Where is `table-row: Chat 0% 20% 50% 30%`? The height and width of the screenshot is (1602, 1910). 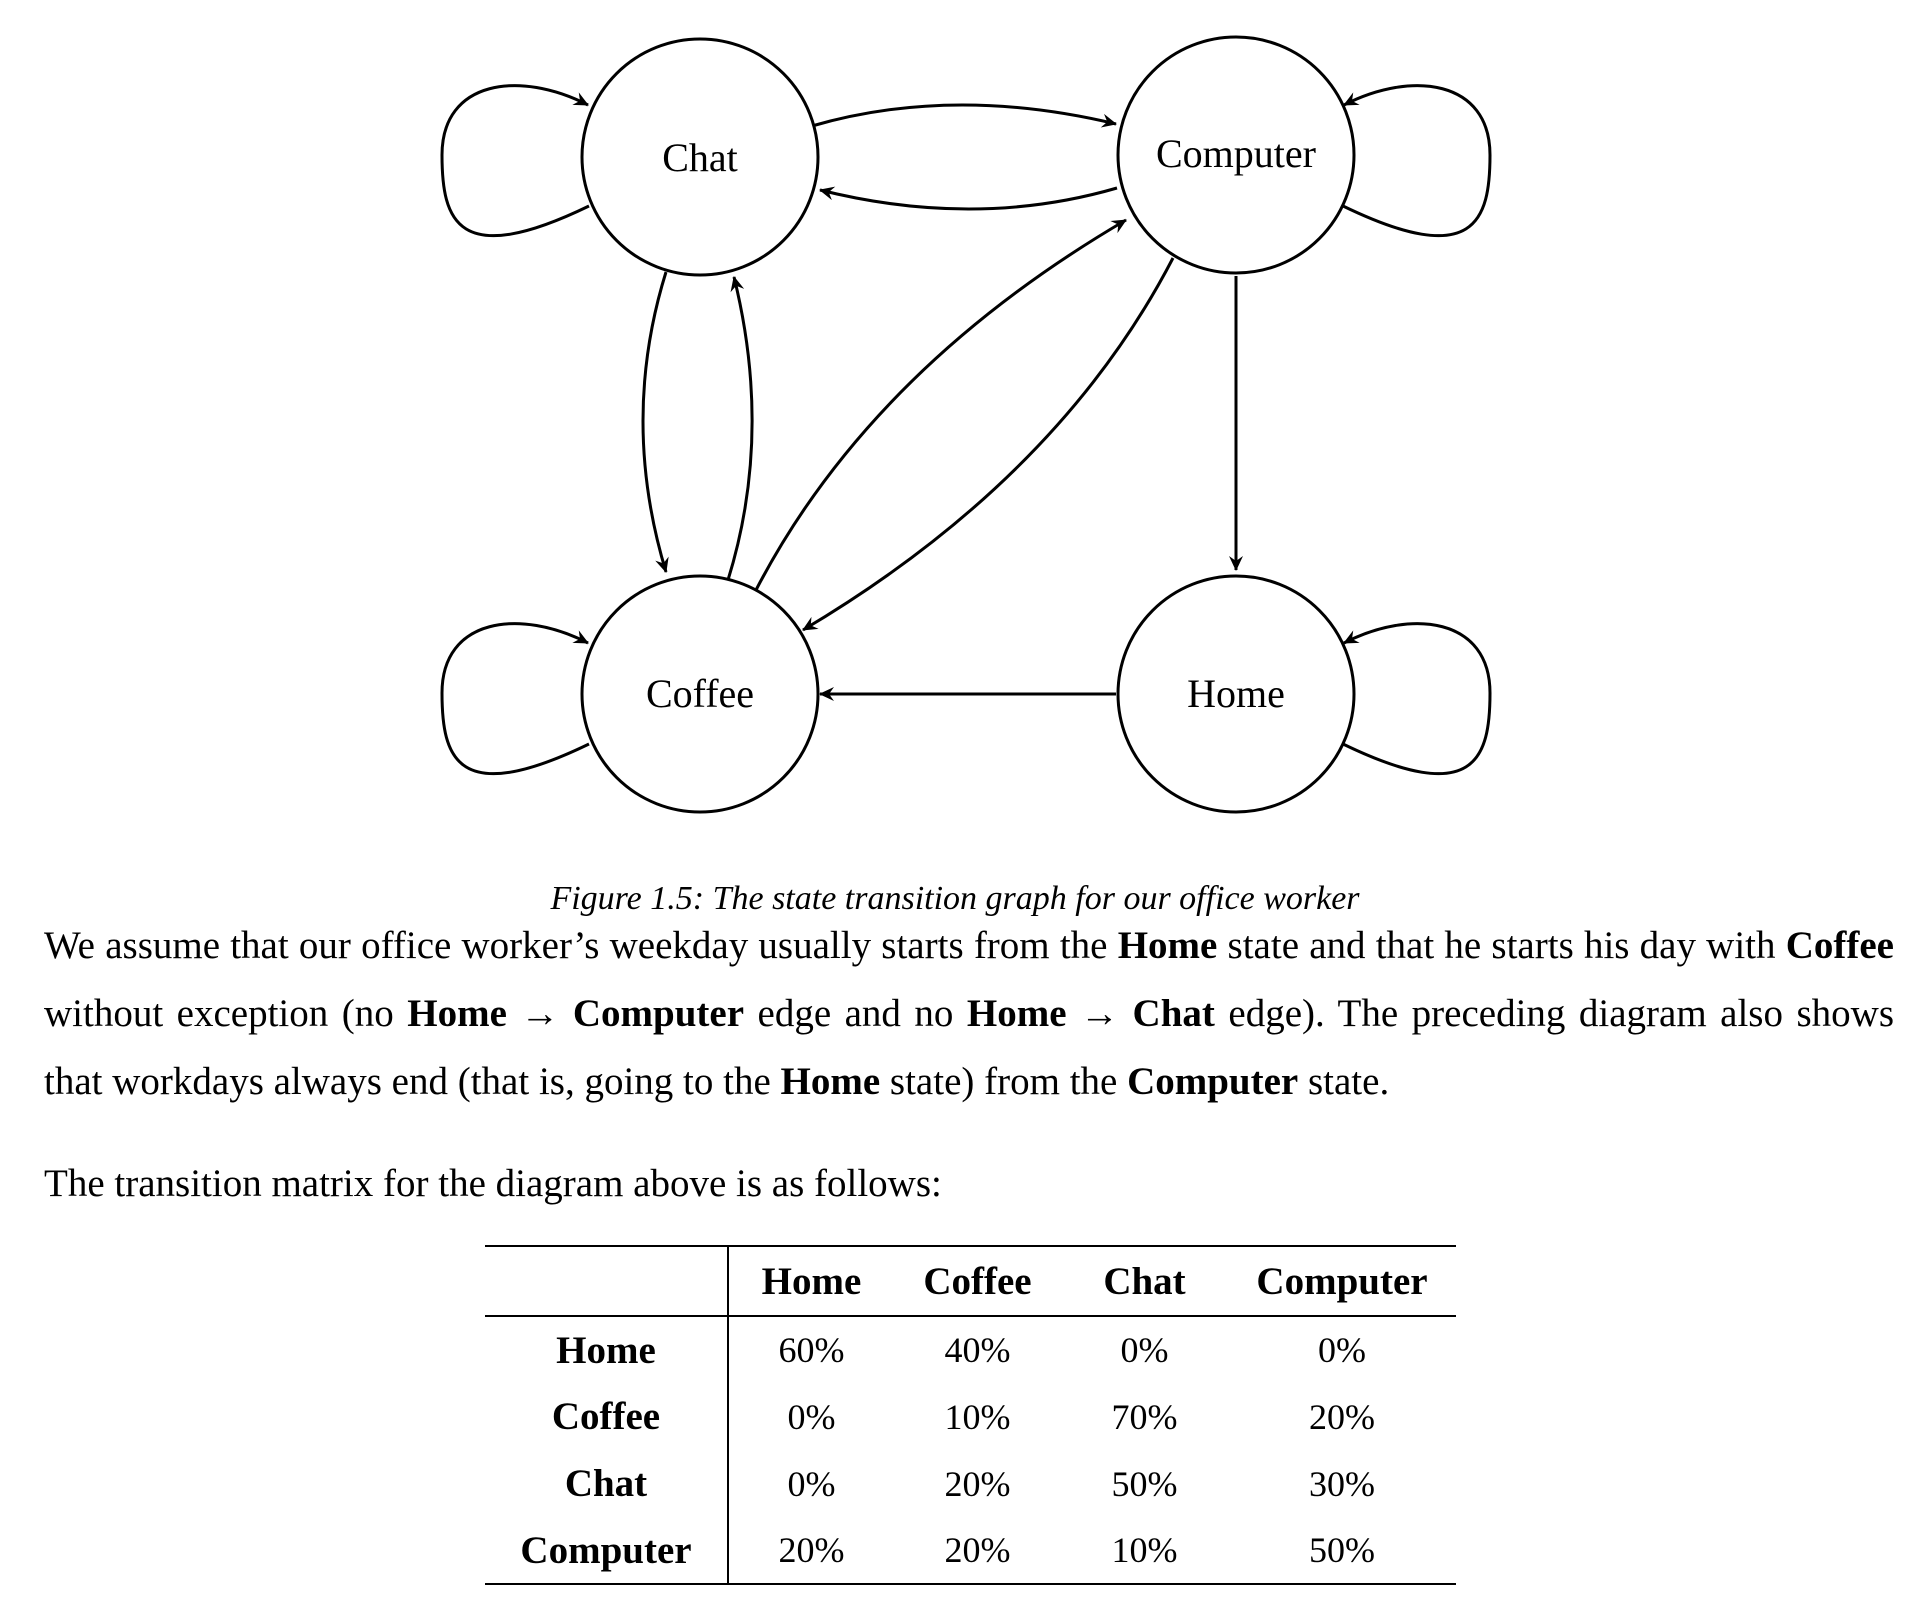
table-row: Chat 0% 20% 50% 30% is located at coordinates (970, 1483).